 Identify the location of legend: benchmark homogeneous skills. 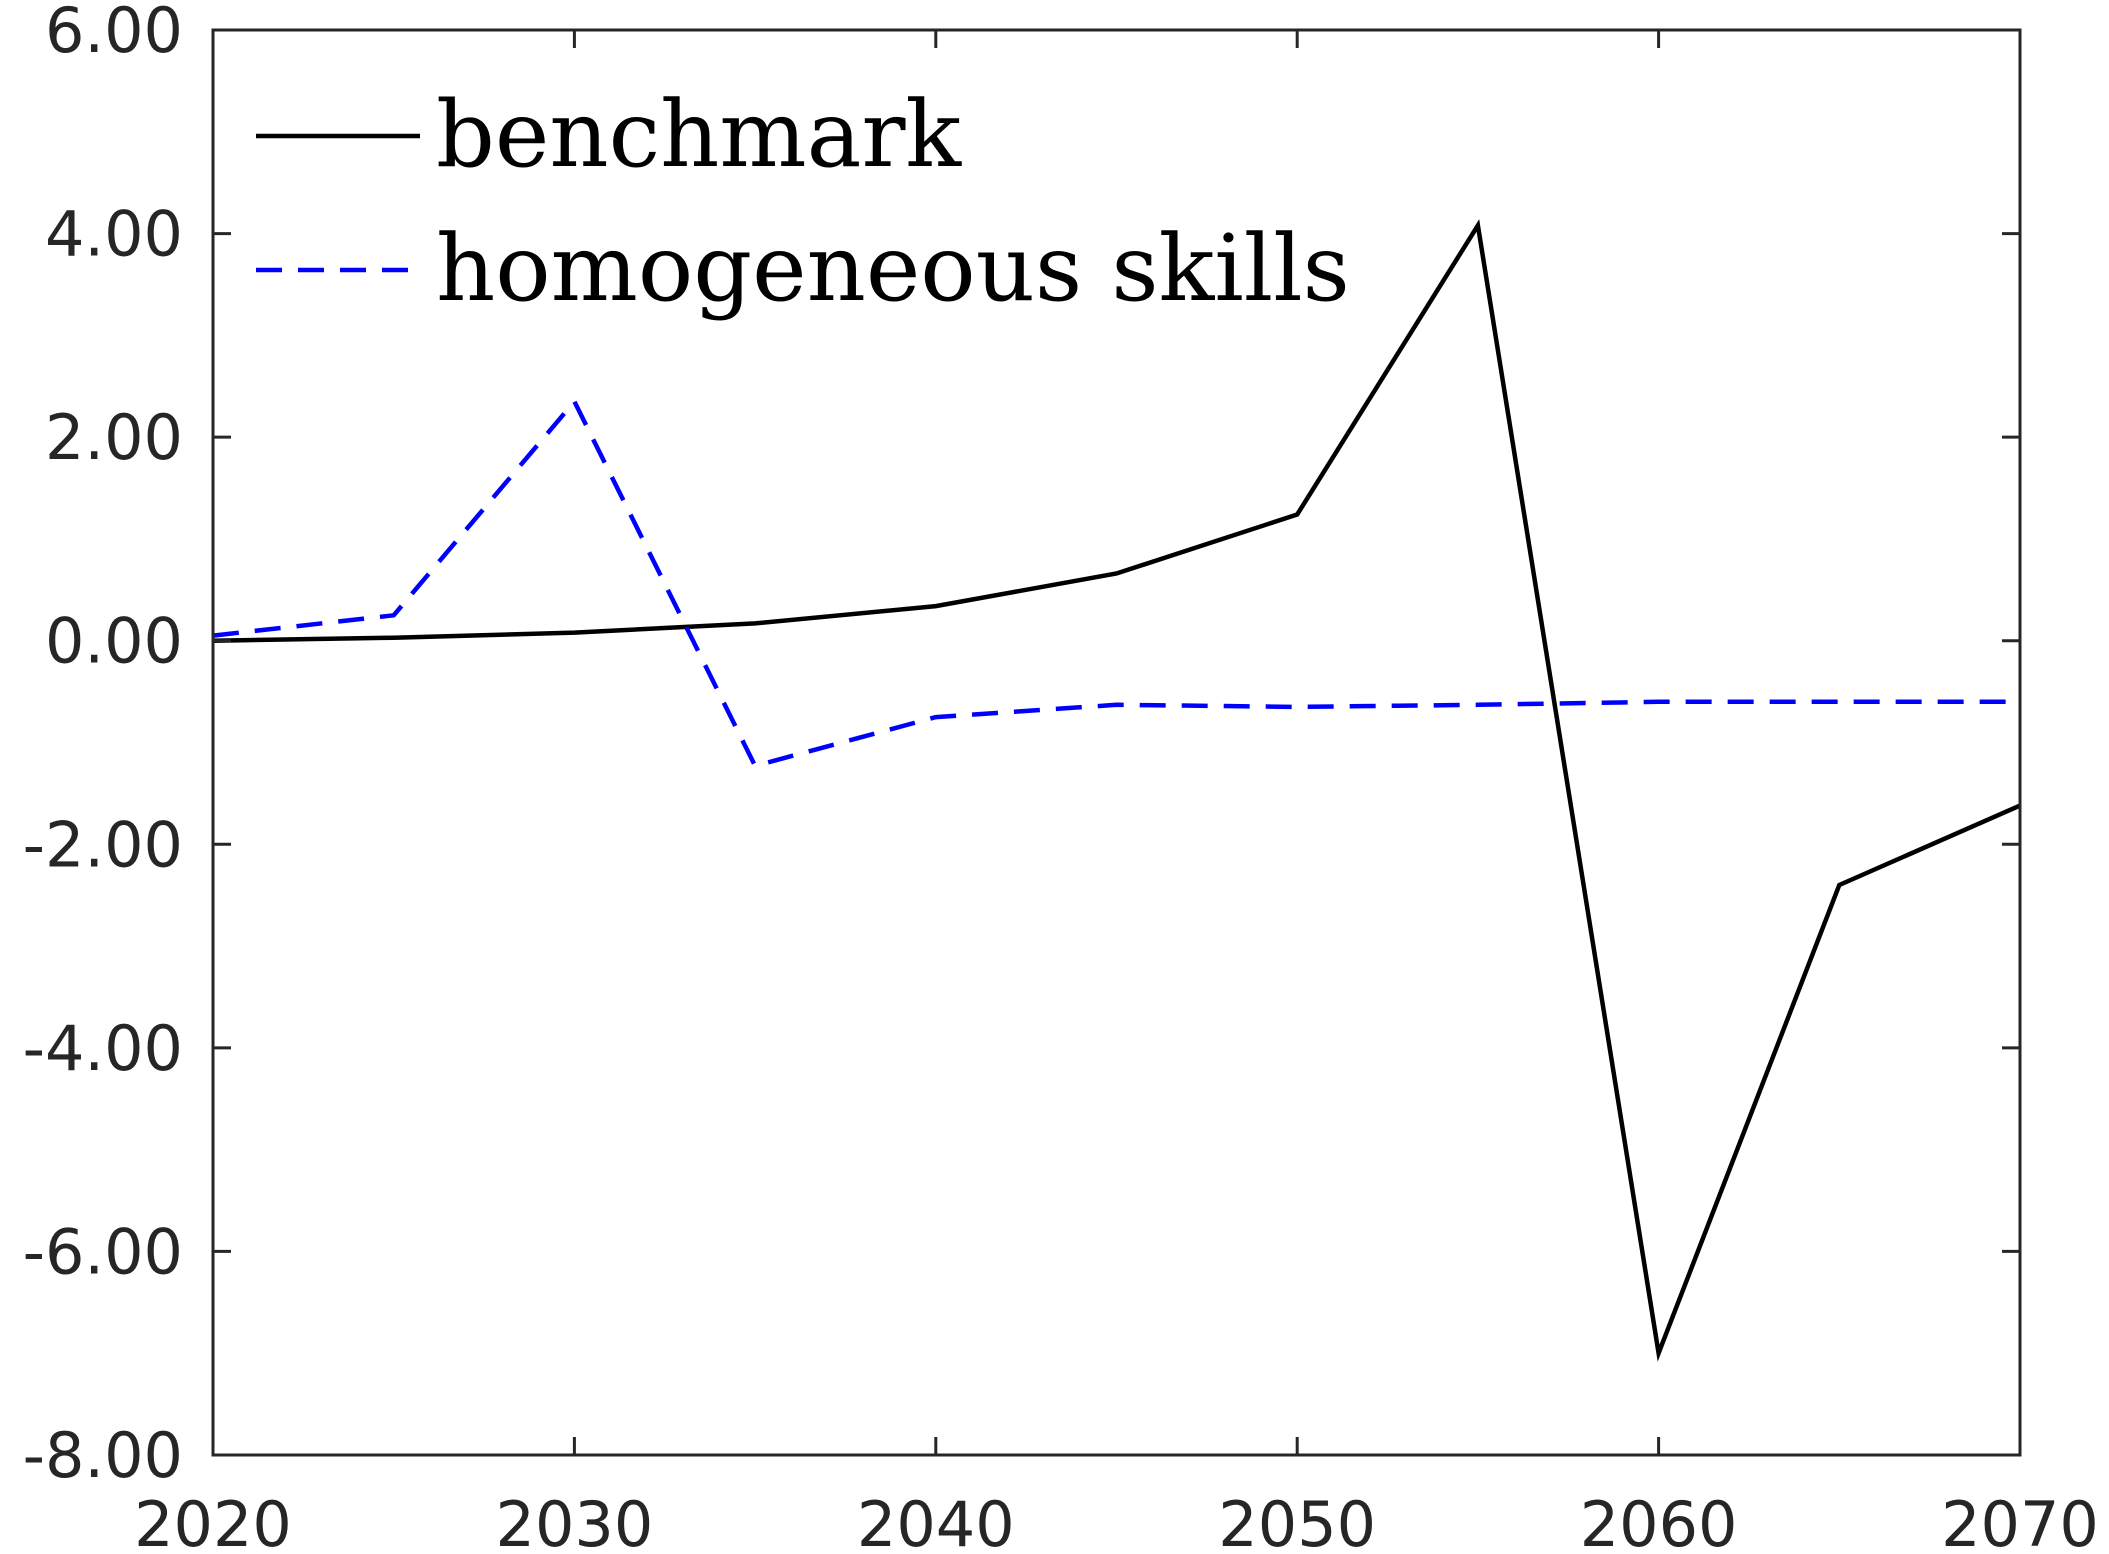
(803, 201).